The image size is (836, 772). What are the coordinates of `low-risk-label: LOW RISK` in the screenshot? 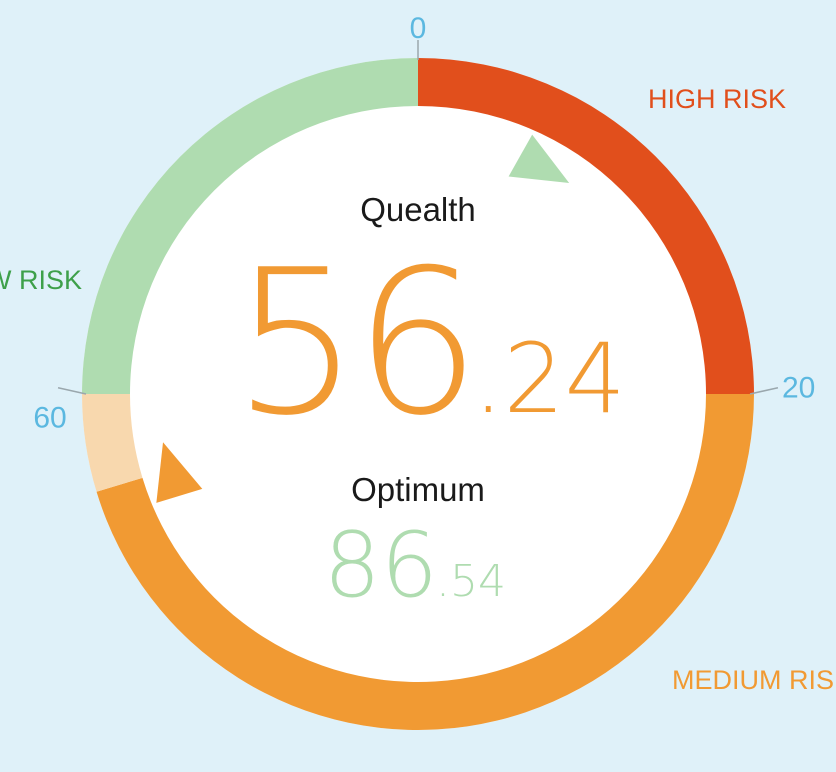 It's located at (41, 280).